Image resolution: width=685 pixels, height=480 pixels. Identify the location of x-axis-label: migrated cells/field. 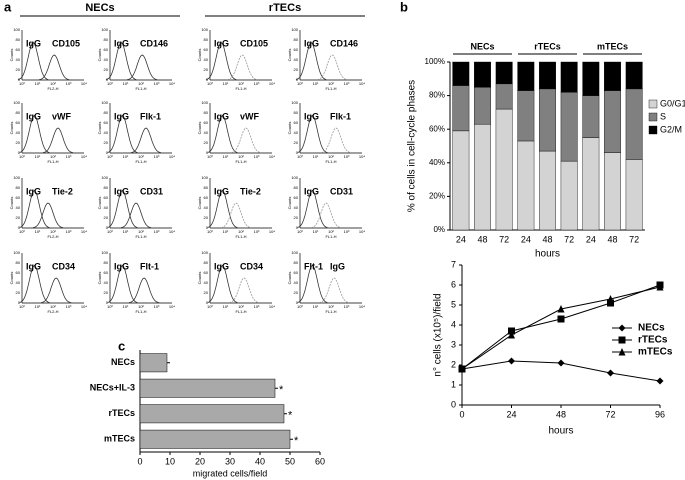
(230, 473).